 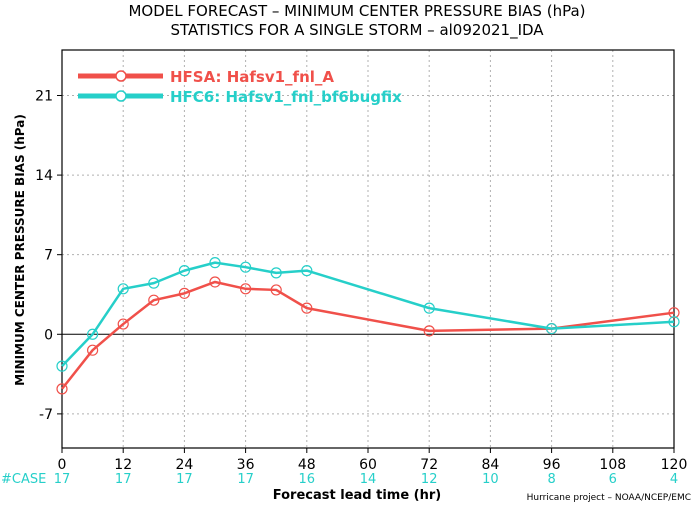 I want to click on x-axis-label: Forecast lead time (hr), so click(x=357, y=495).